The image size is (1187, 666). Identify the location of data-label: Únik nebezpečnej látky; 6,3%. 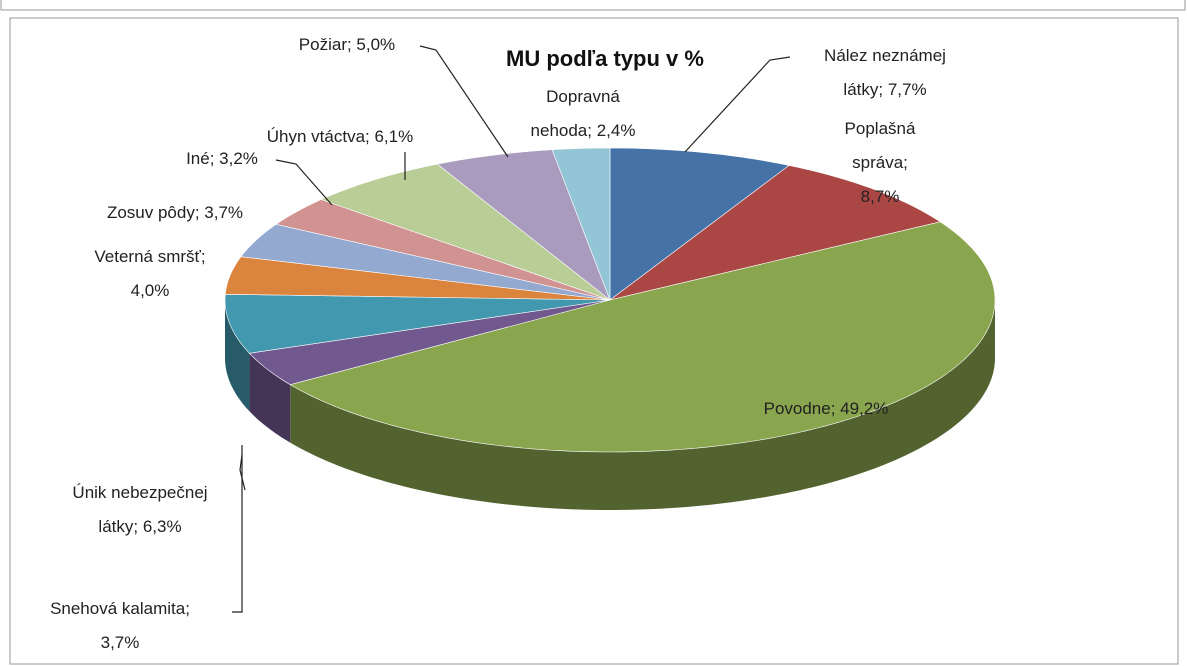
(139, 509).